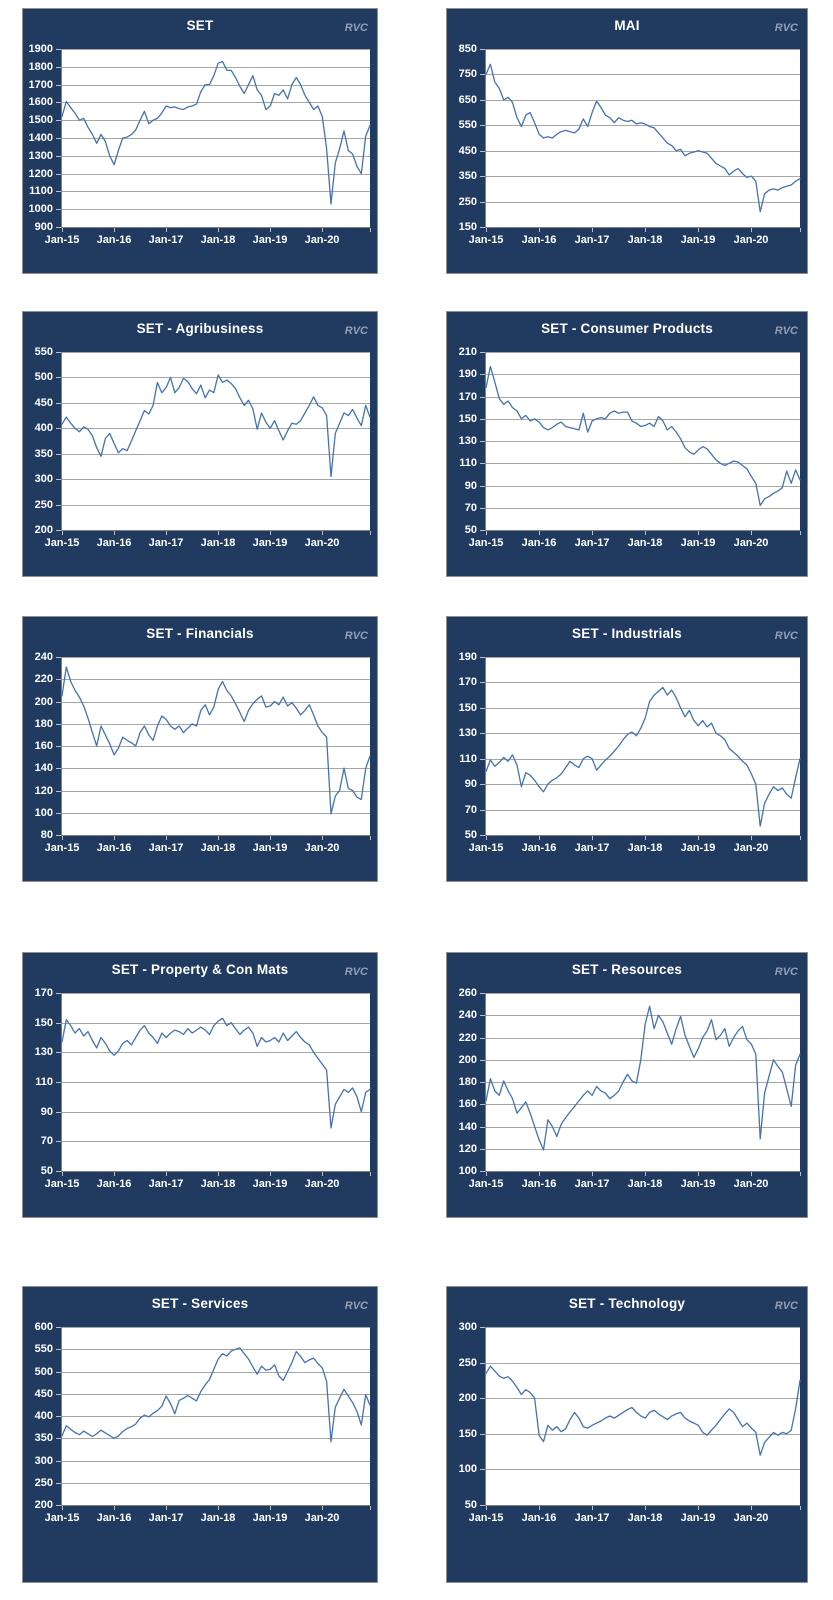 The image size is (833, 1600). I want to click on y-tick-label: 1500, so click(40, 120).